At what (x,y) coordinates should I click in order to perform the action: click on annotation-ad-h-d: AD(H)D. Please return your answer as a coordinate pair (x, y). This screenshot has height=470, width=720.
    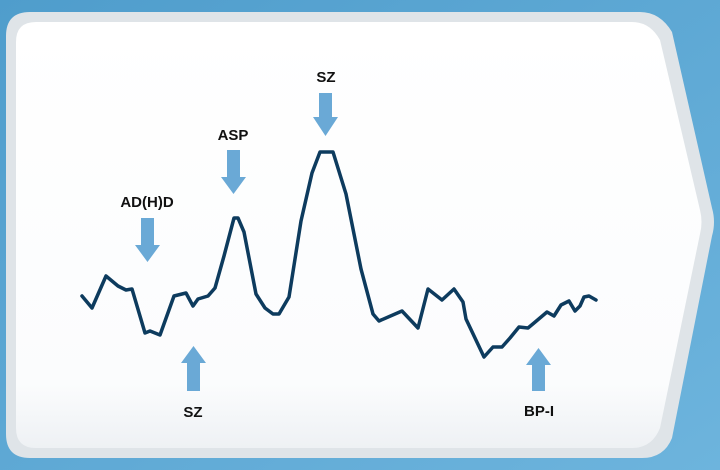
    Looking at the image, I should click on (147, 228).